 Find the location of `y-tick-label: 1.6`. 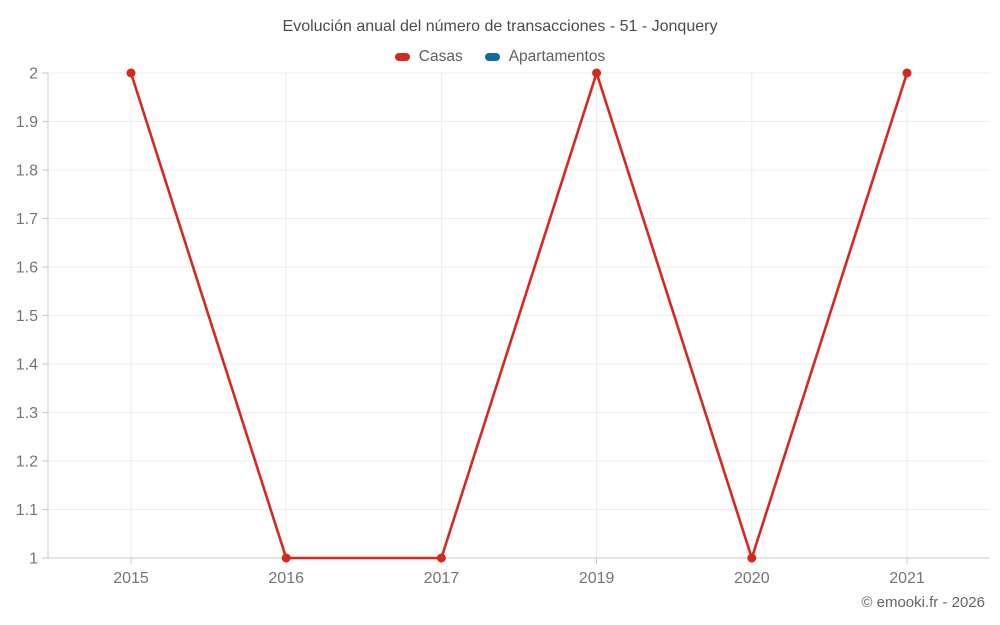

y-tick-label: 1.6 is located at coordinates (27, 268).